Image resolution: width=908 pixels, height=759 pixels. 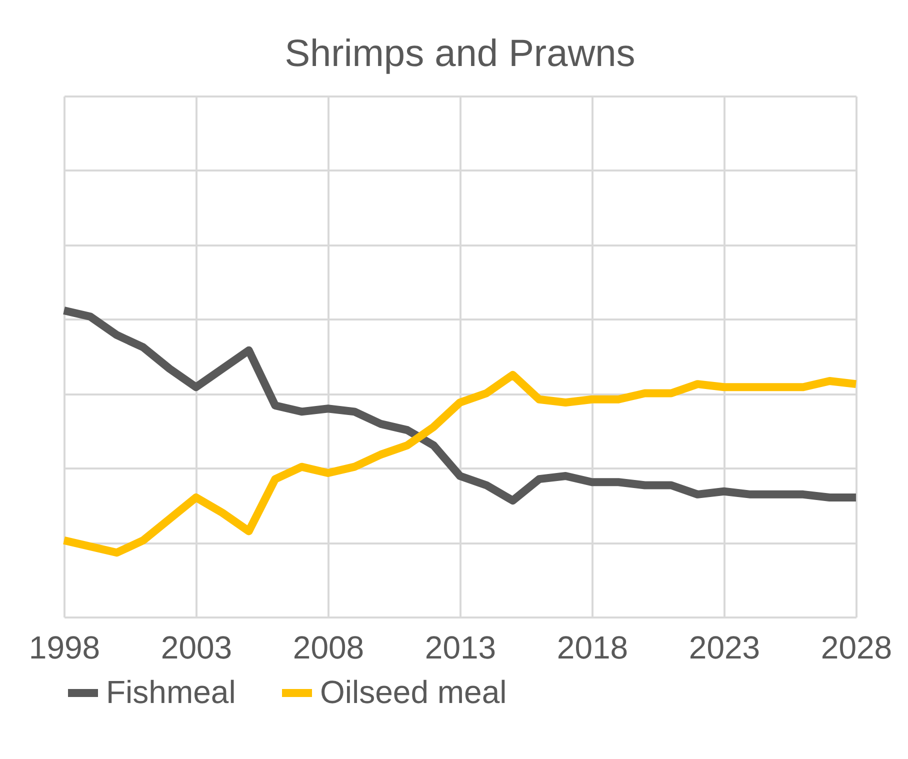 What do you see at coordinates (328, 648) in the screenshot?
I see `x-tick-label: 2008` at bounding box center [328, 648].